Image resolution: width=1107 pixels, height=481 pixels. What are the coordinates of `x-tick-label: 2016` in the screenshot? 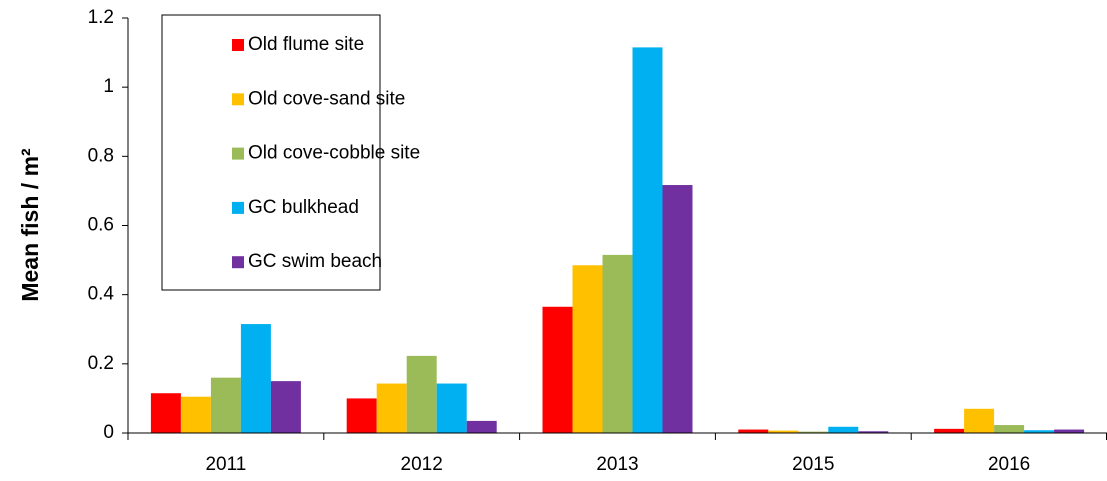 It's located at (1009, 464).